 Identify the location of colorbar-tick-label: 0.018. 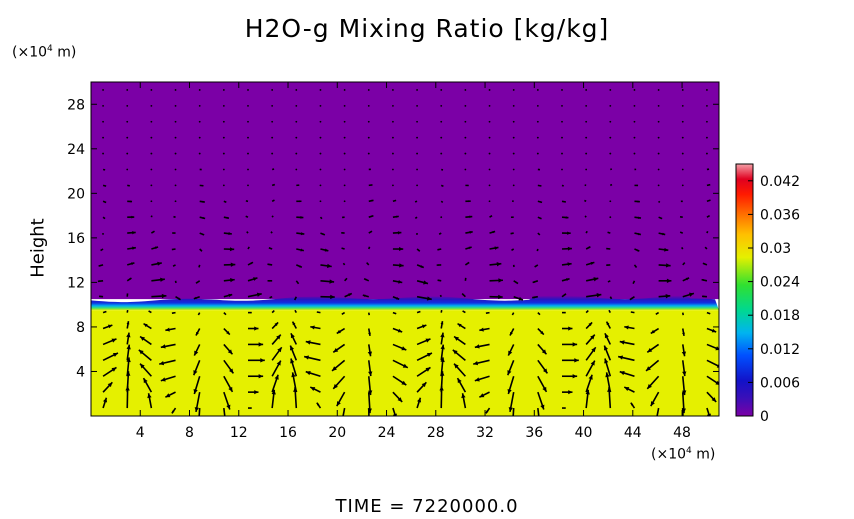
(780, 316).